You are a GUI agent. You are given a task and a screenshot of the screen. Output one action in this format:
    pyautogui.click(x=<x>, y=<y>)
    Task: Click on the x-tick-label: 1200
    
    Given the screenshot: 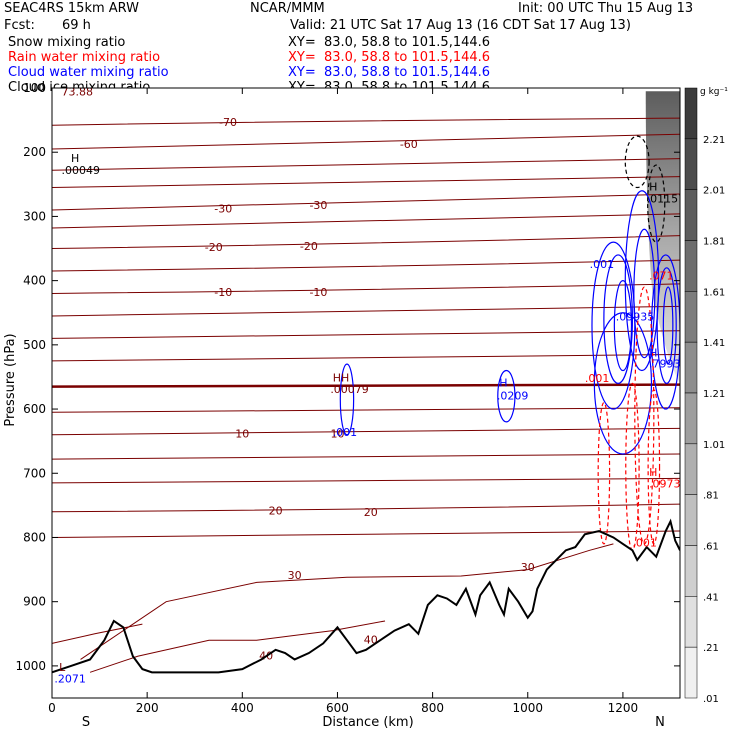 What is the action you would take?
    pyautogui.click(x=623, y=708)
    